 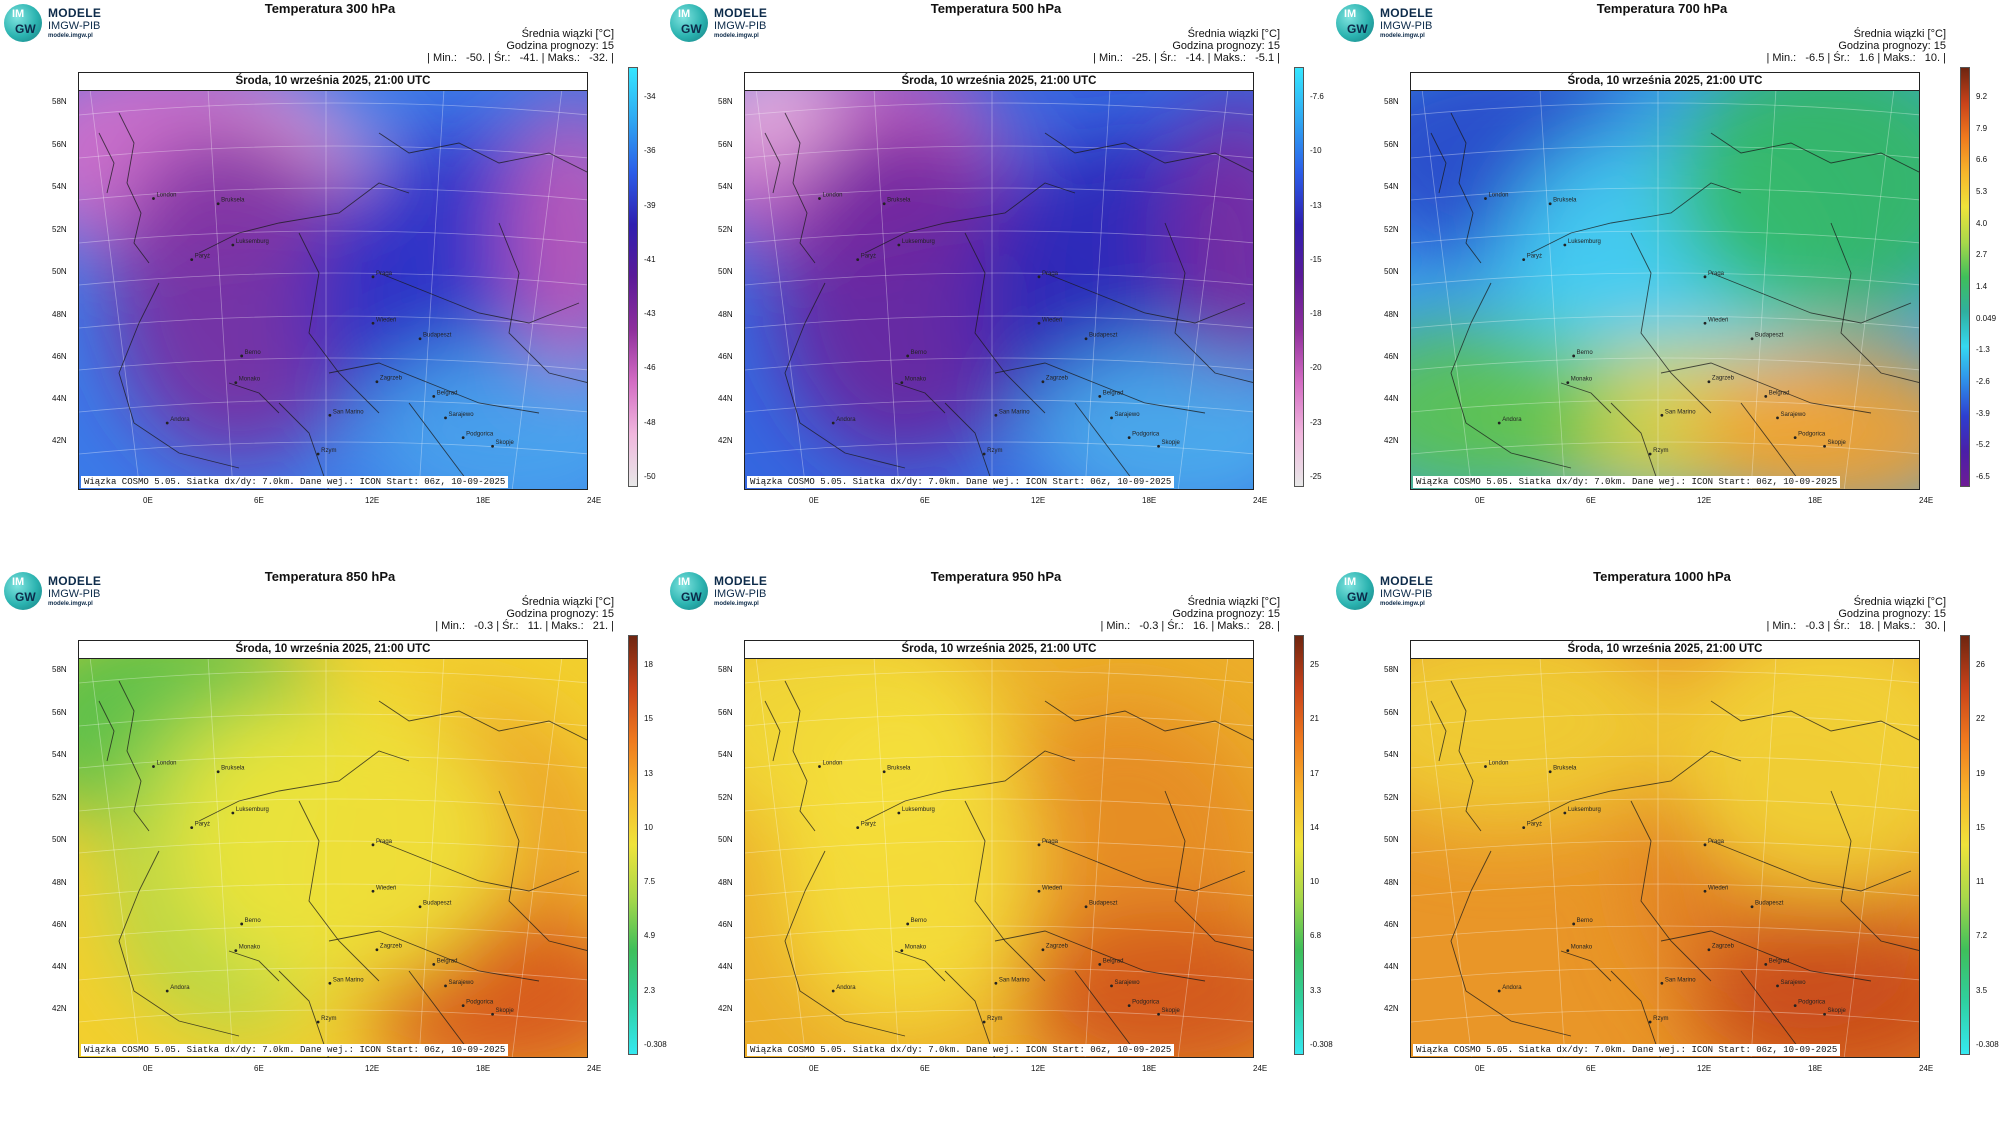 What do you see at coordinates (59, 1008) in the screenshot?
I see `latitude-label: 42N` at bounding box center [59, 1008].